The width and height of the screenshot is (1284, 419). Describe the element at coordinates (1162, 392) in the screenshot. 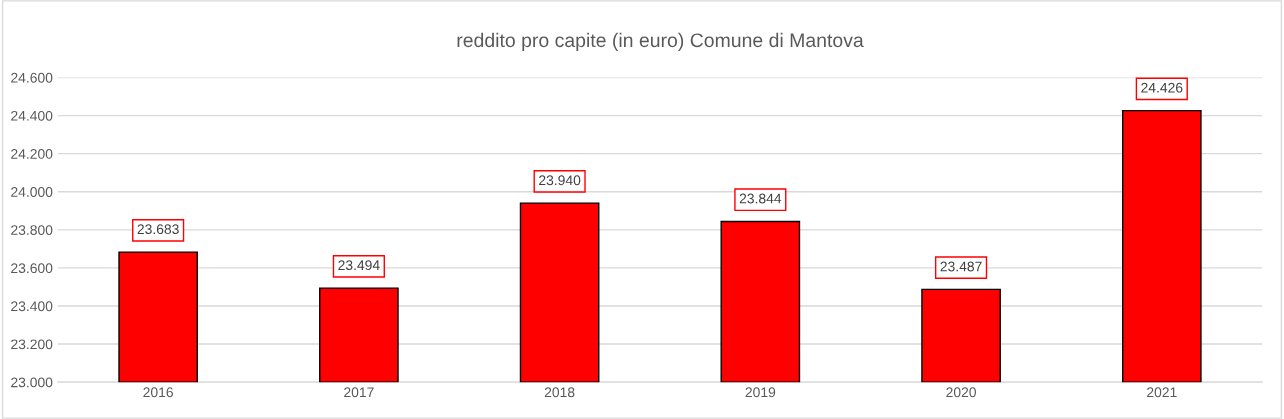

I see `x-tick-label: 2021` at that location.